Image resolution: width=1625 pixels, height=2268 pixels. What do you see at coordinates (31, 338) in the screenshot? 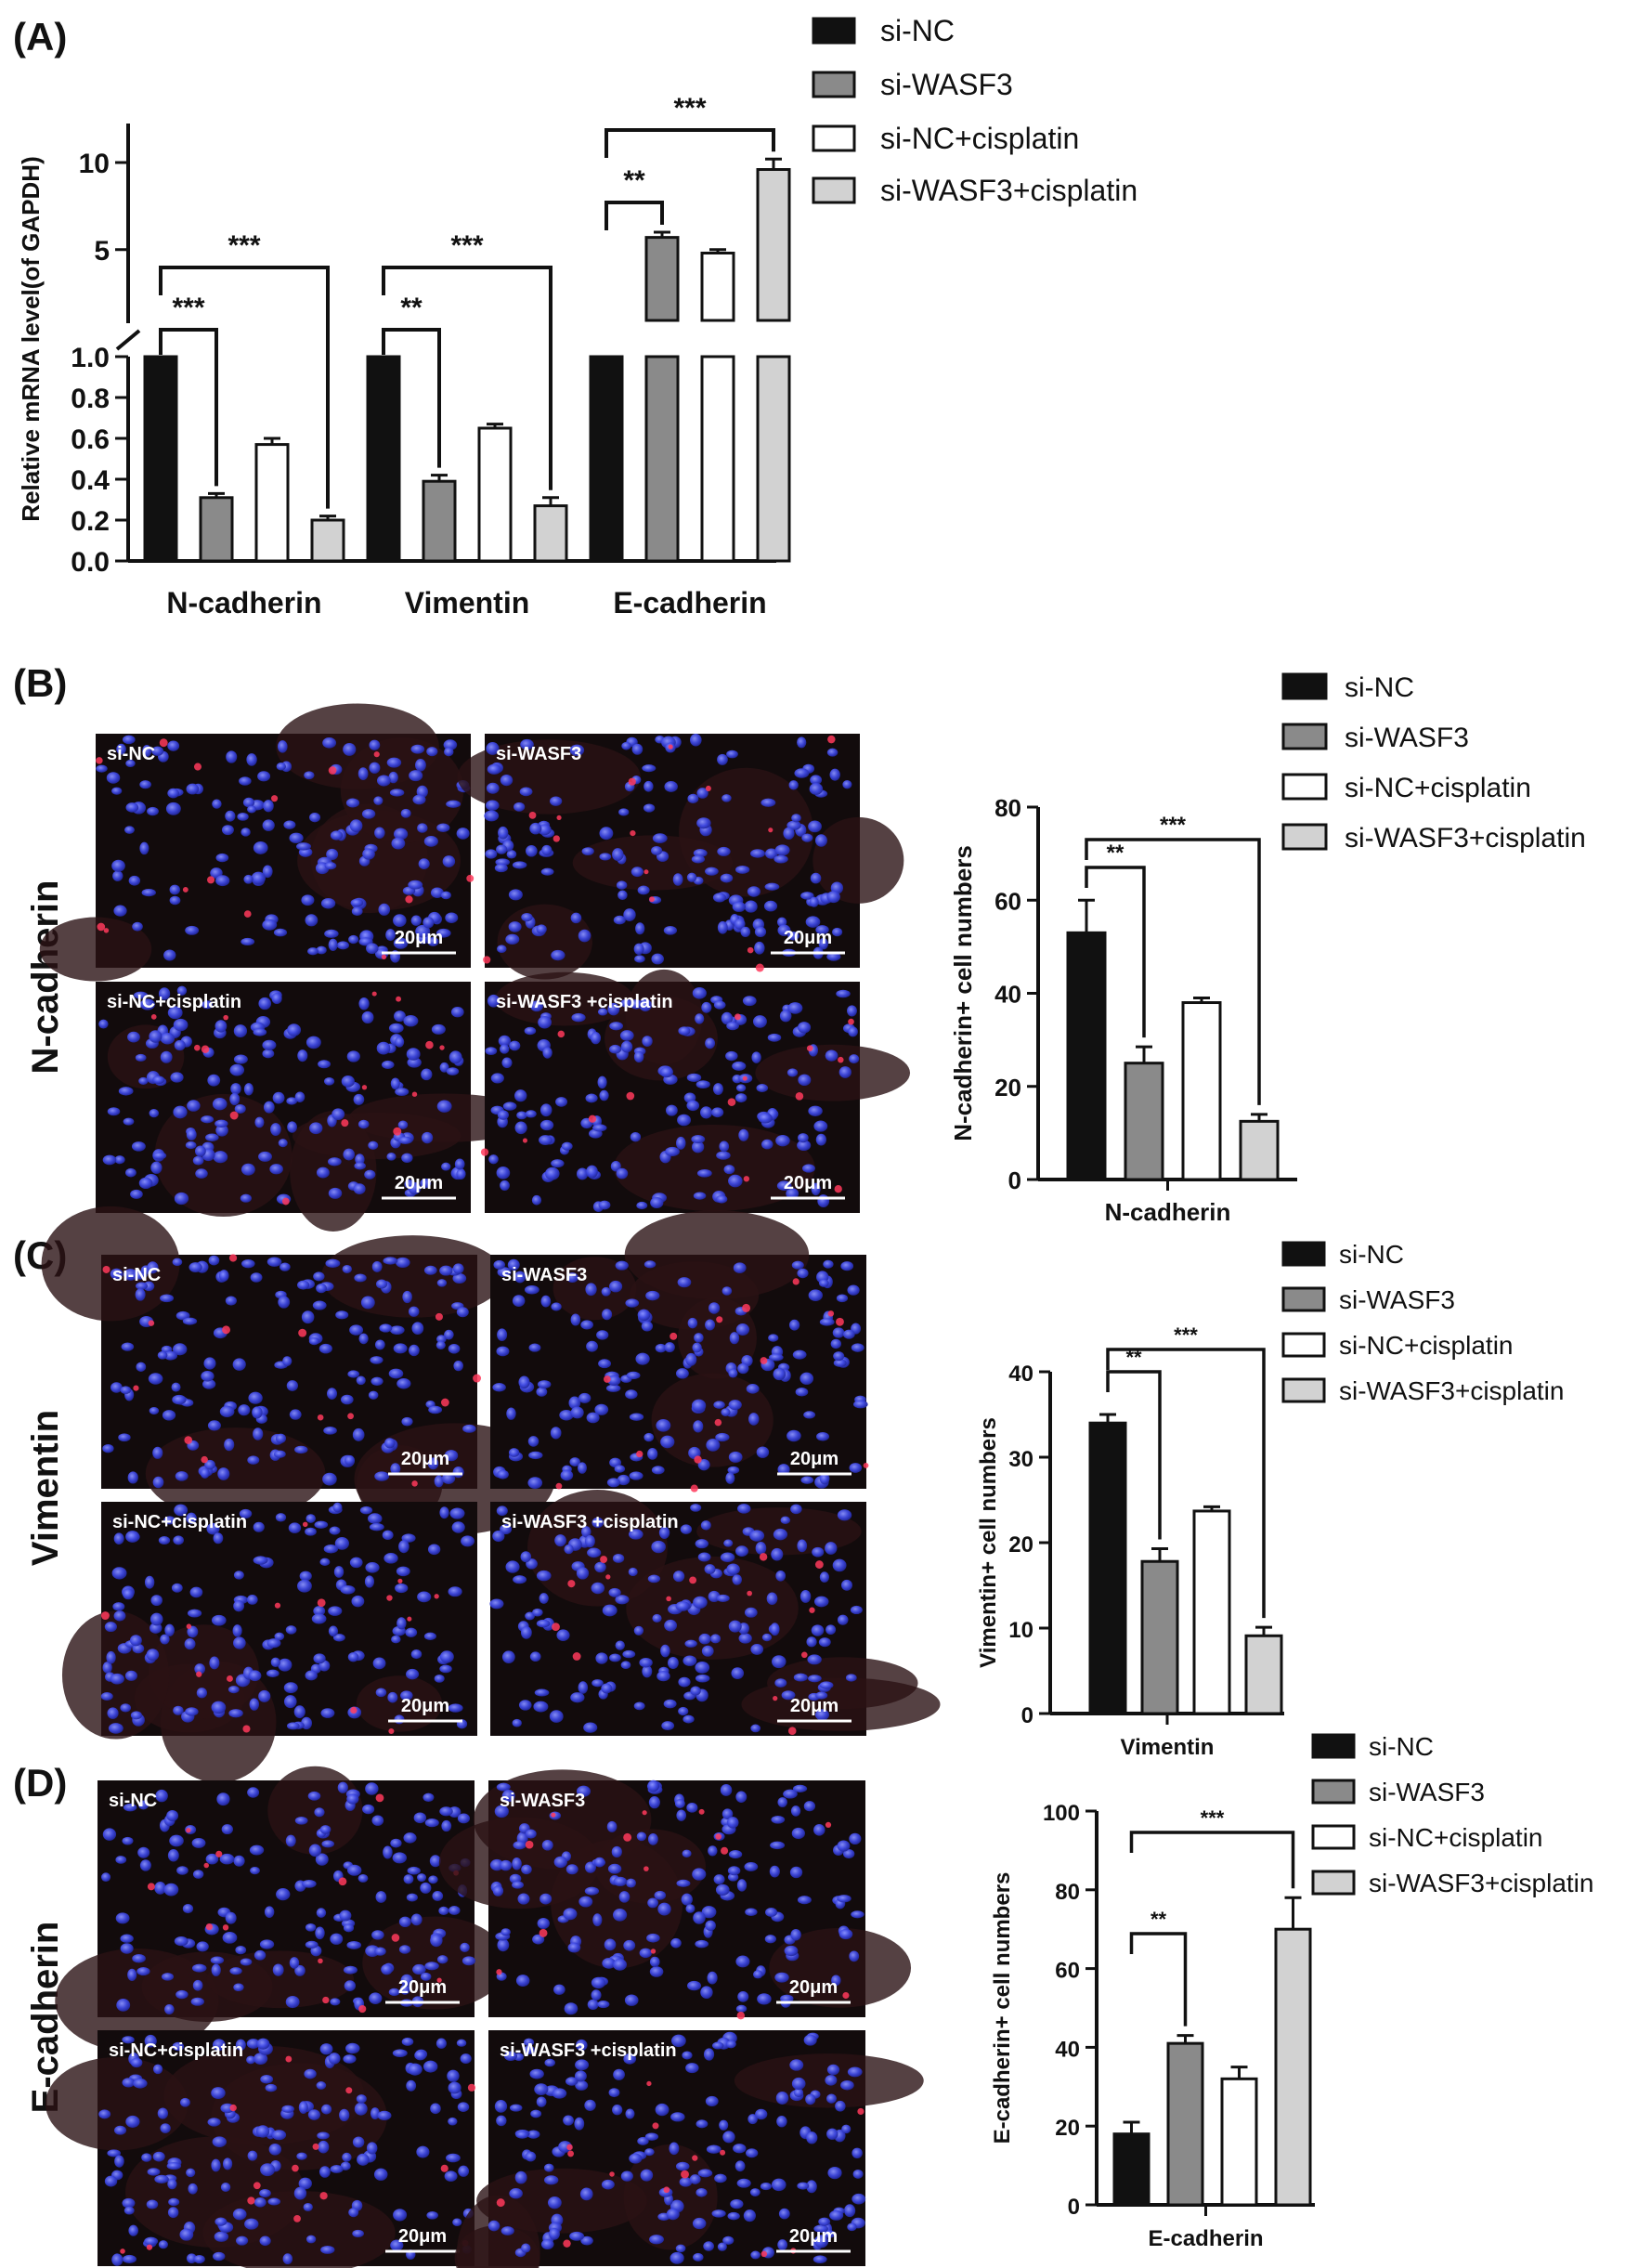
I see `y-axis-label: Relative mRNA level(of GAPDH)` at bounding box center [31, 338].